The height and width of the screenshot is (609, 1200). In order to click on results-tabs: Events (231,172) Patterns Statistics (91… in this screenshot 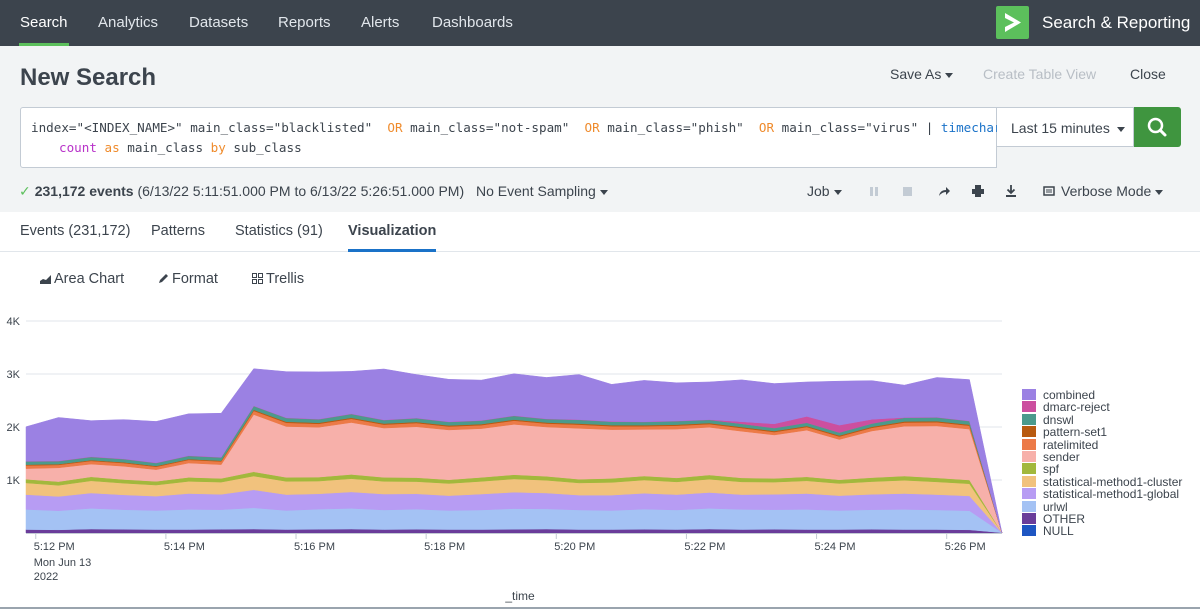, I will do `click(600, 232)`.